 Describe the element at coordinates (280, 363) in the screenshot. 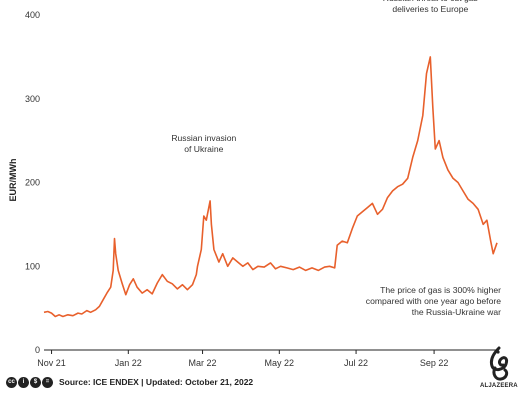

I see `x-tick-label: May 22` at that location.